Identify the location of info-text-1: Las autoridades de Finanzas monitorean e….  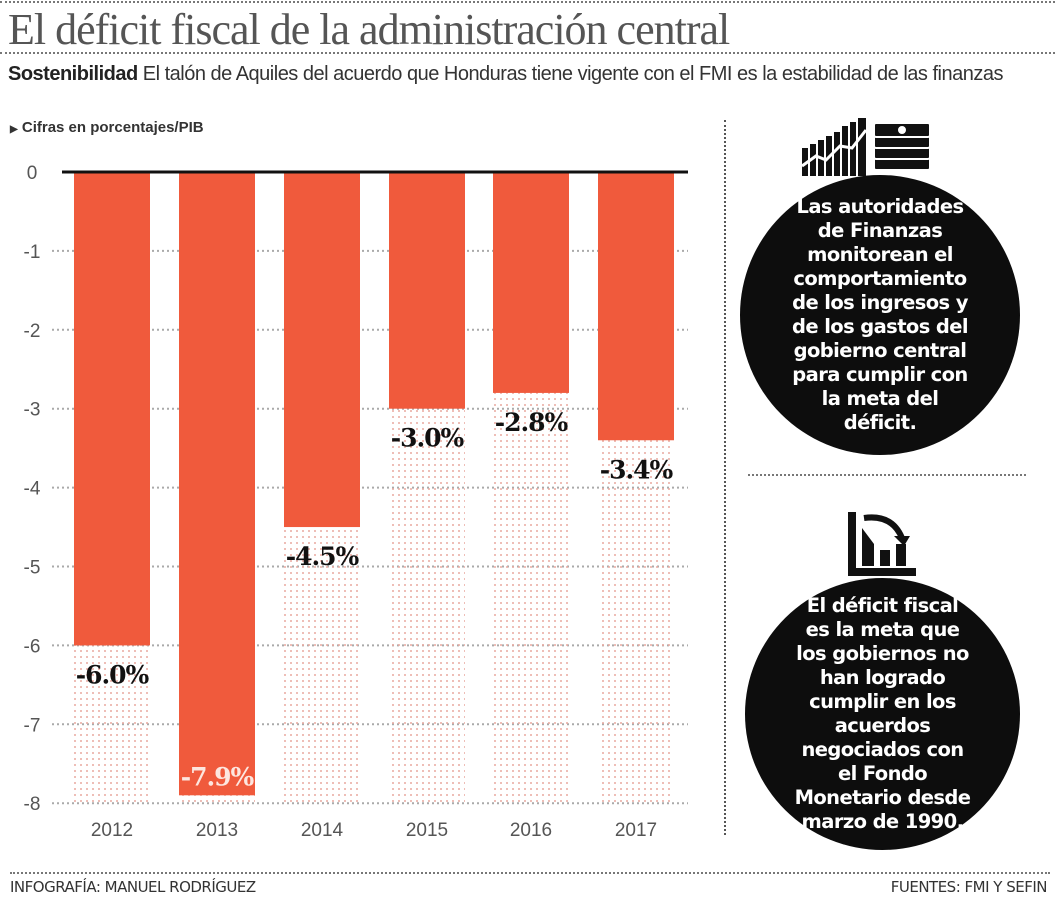
(880, 314).